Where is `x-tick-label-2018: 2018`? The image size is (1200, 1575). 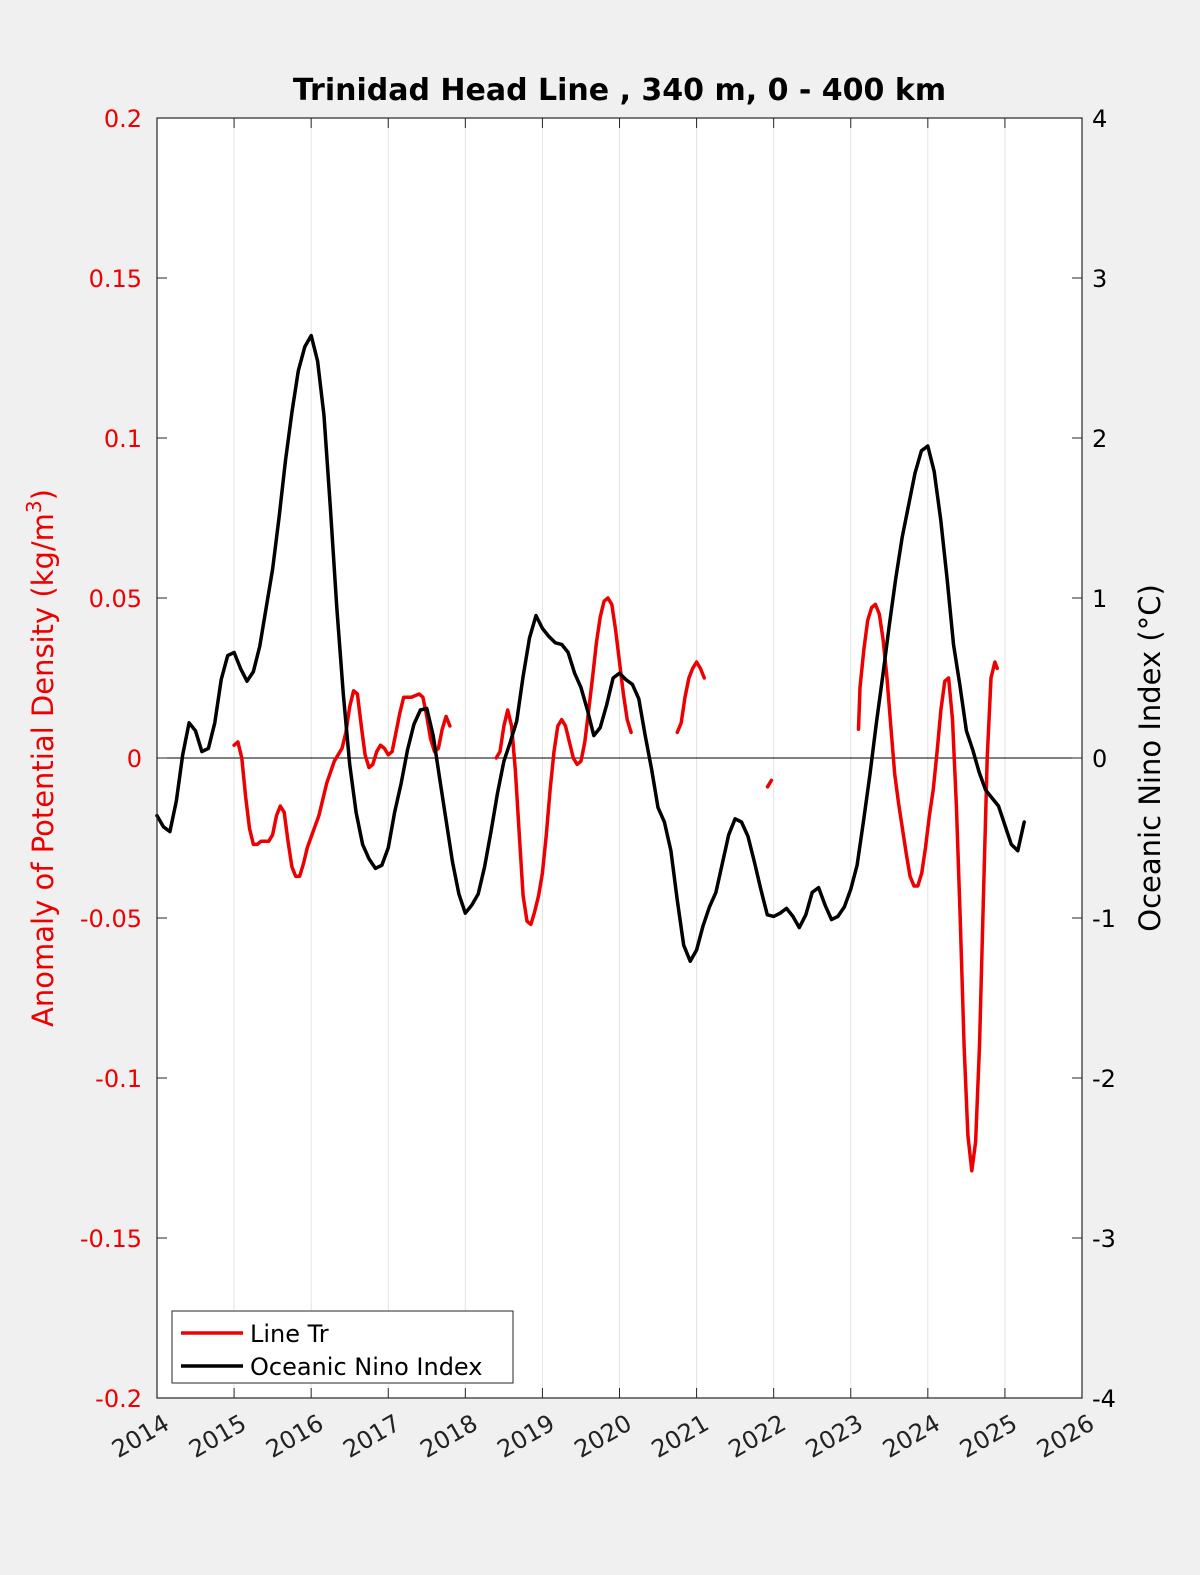 x-tick-label-2018: 2018 is located at coordinates (448, 1436).